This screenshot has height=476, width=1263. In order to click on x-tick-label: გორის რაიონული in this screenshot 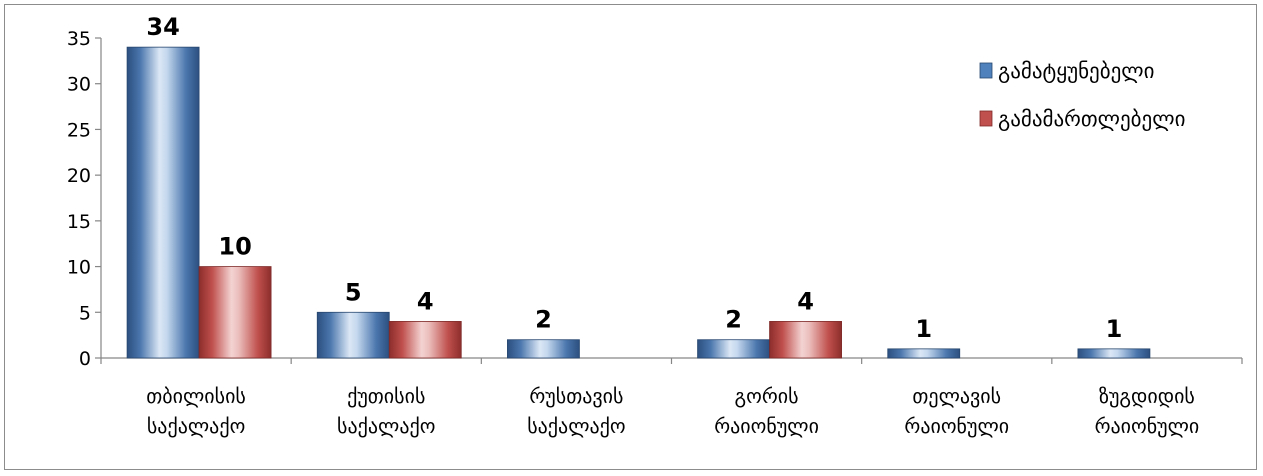, I will do `click(766, 411)`.